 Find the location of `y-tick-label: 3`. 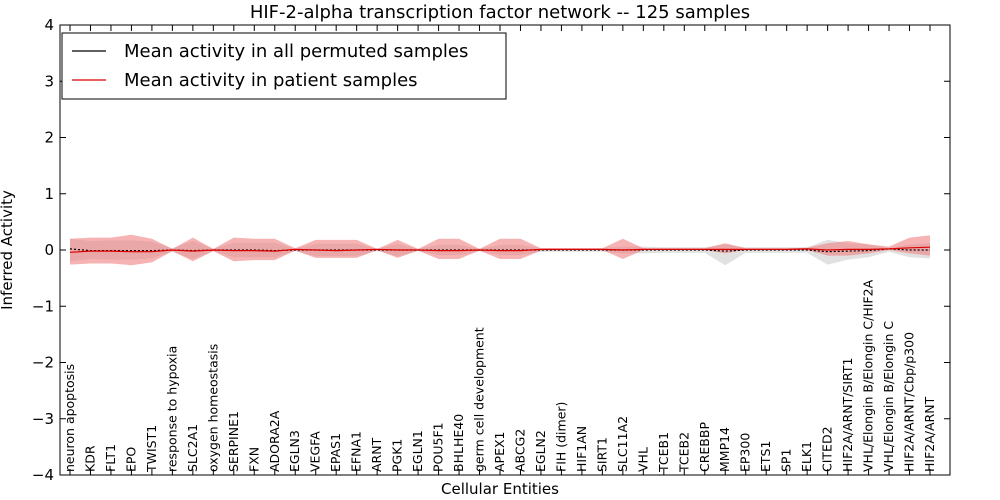

y-tick-label: 3 is located at coordinates (49, 81).